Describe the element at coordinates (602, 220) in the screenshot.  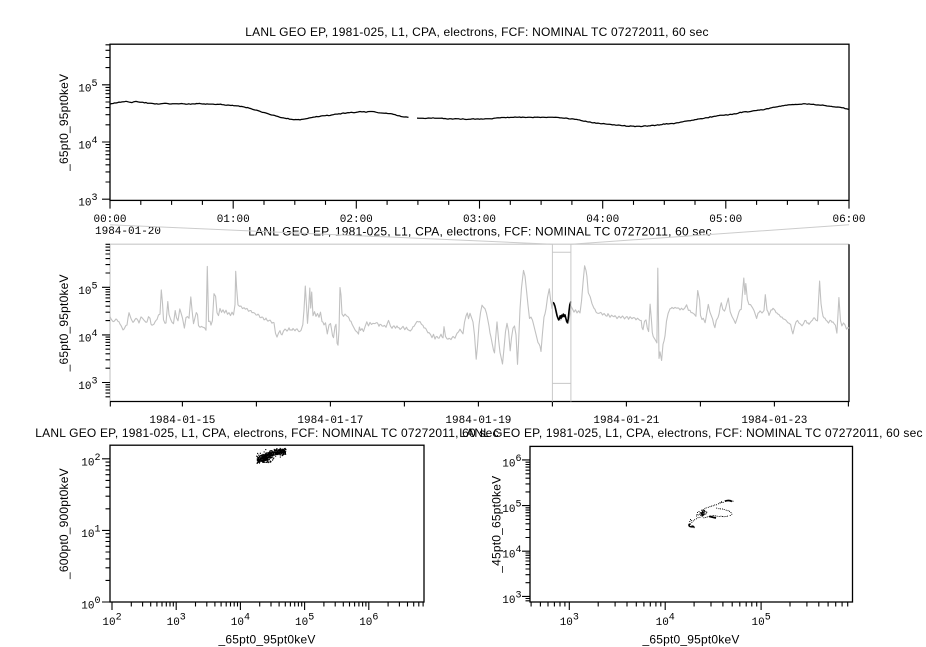
I see `svg-text: 04:00` at that location.